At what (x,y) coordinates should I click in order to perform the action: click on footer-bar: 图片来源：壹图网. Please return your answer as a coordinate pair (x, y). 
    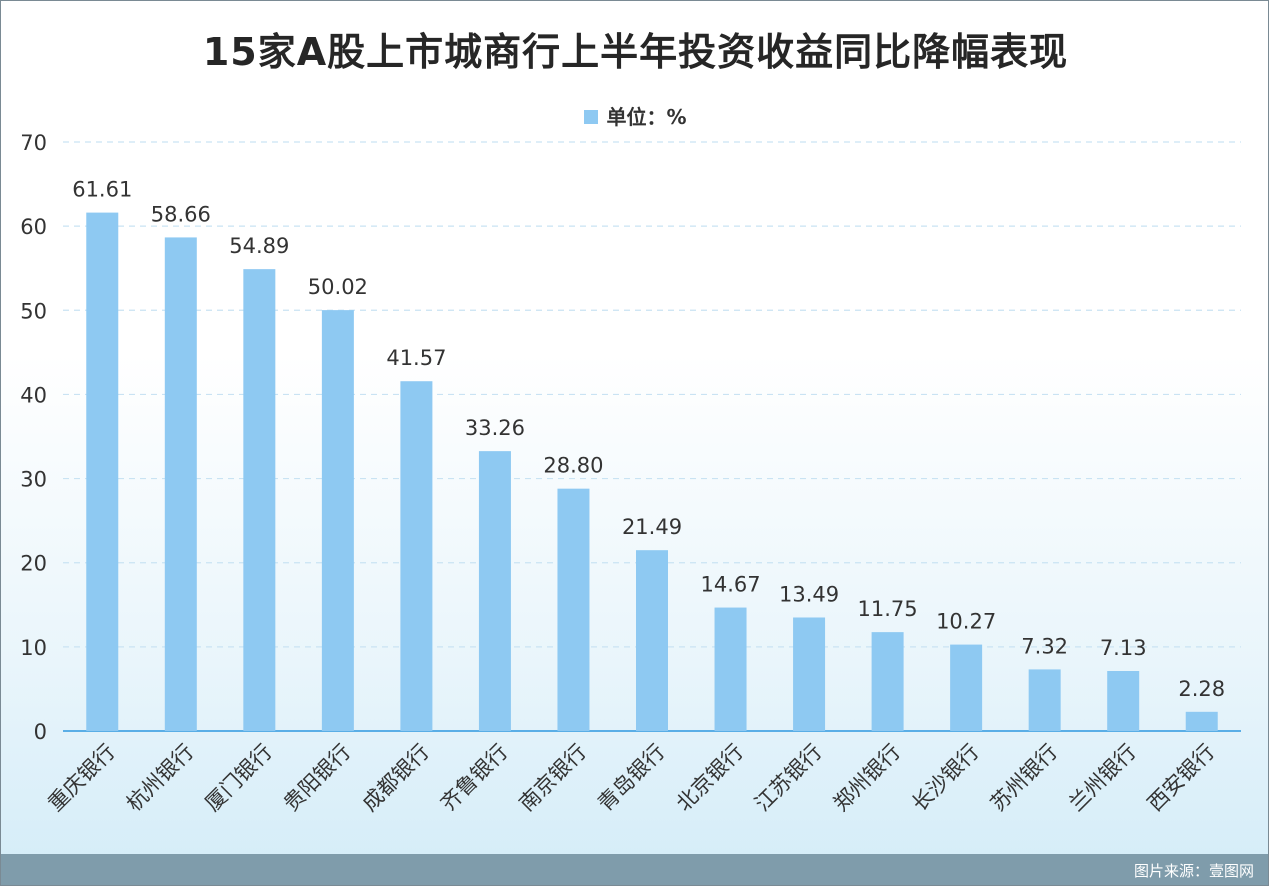
    Looking at the image, I should click on (634, 869).